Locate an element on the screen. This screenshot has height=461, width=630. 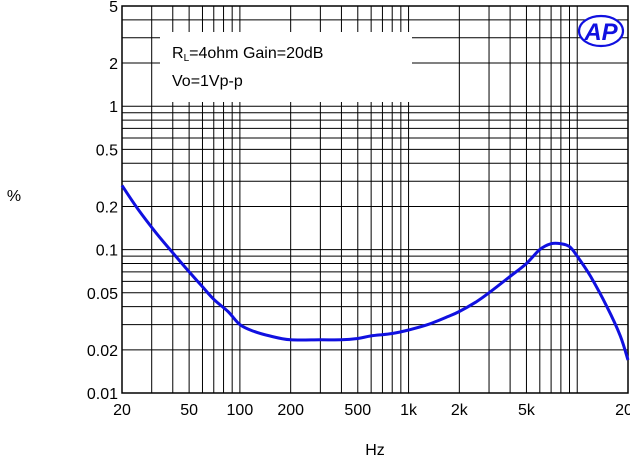
y-tick-label: 0.02 is located at coordinates (102, 351).